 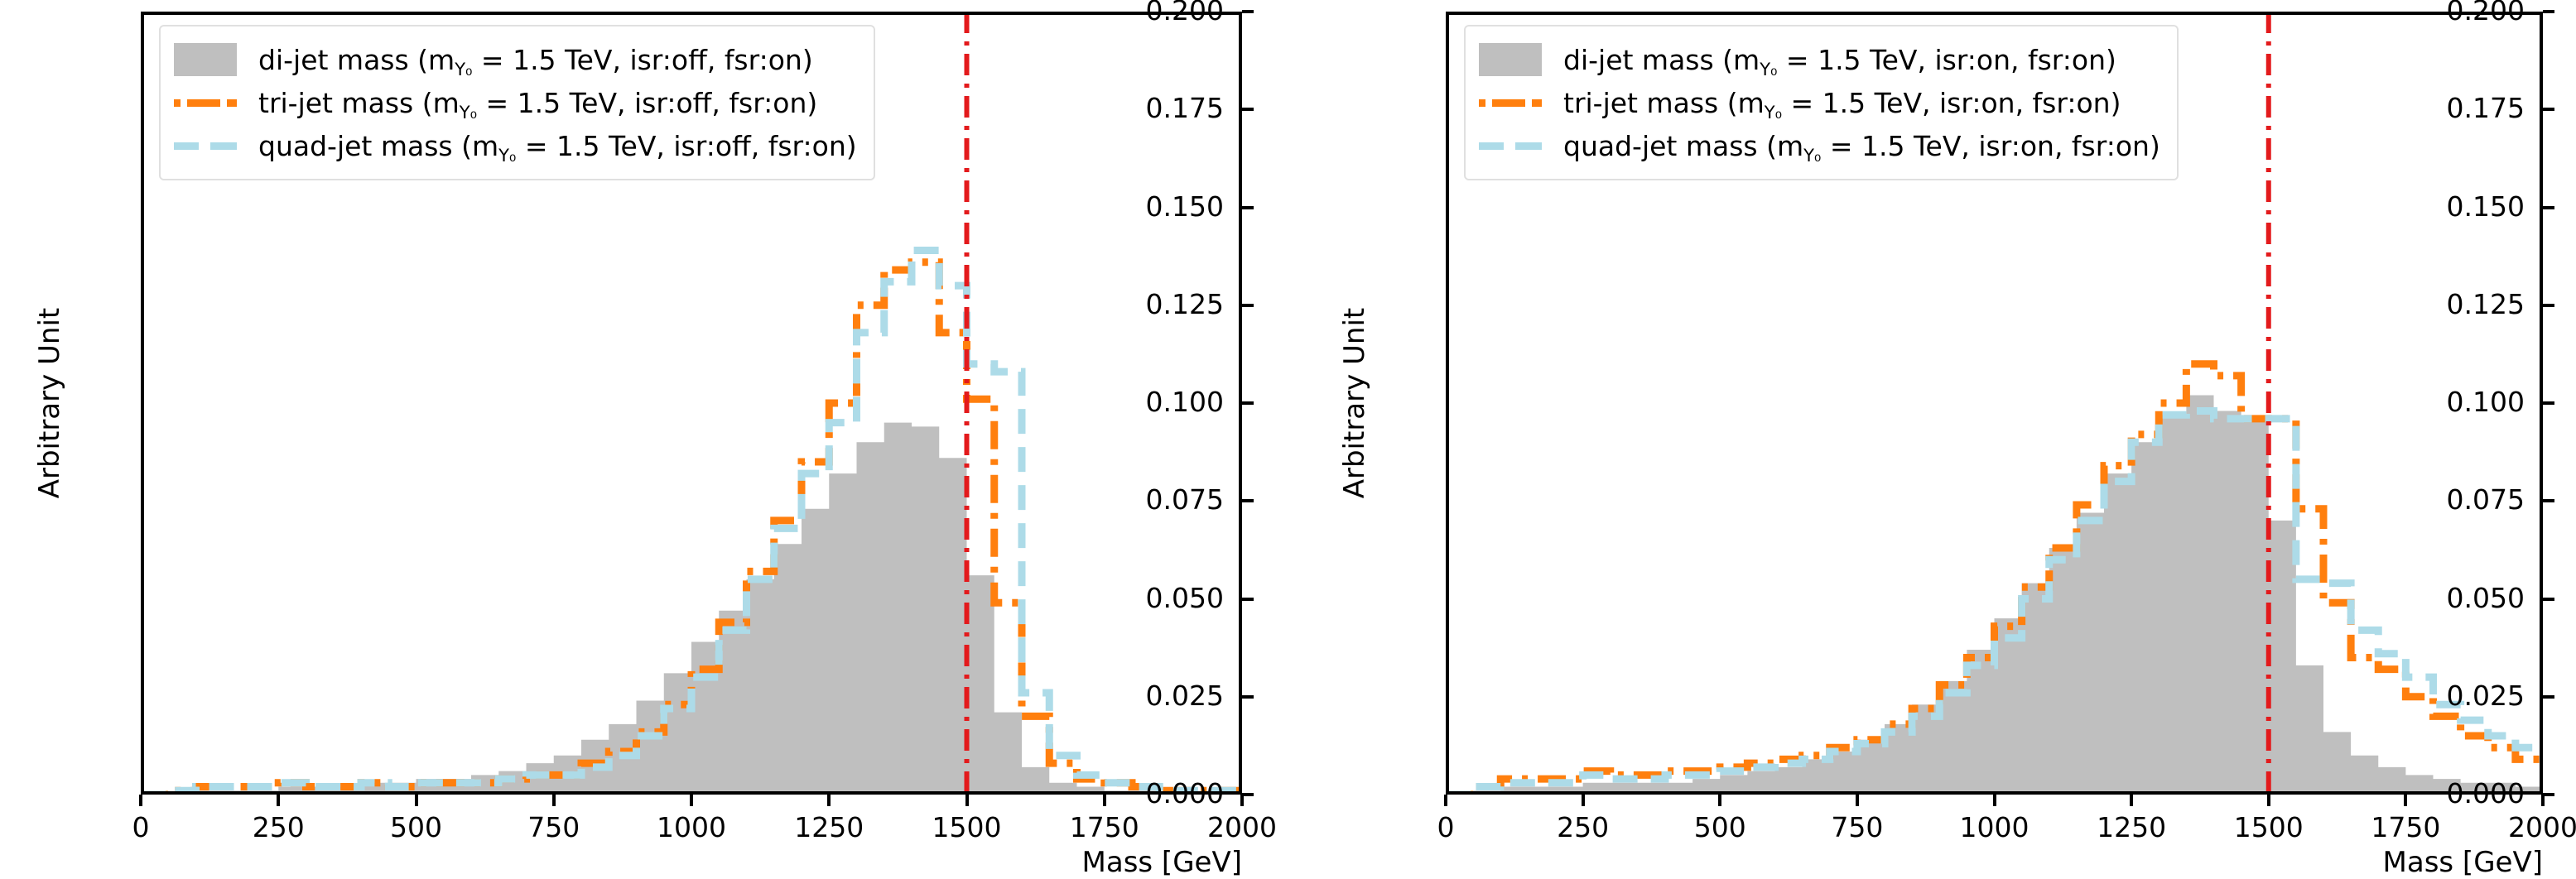 What do you see at coordinates (1990, 145) in the screenshot?
I see `legend-label-suffix: = 1.5 TeV, isr:on, fsr:on)` at bounding box center [1990, 145].